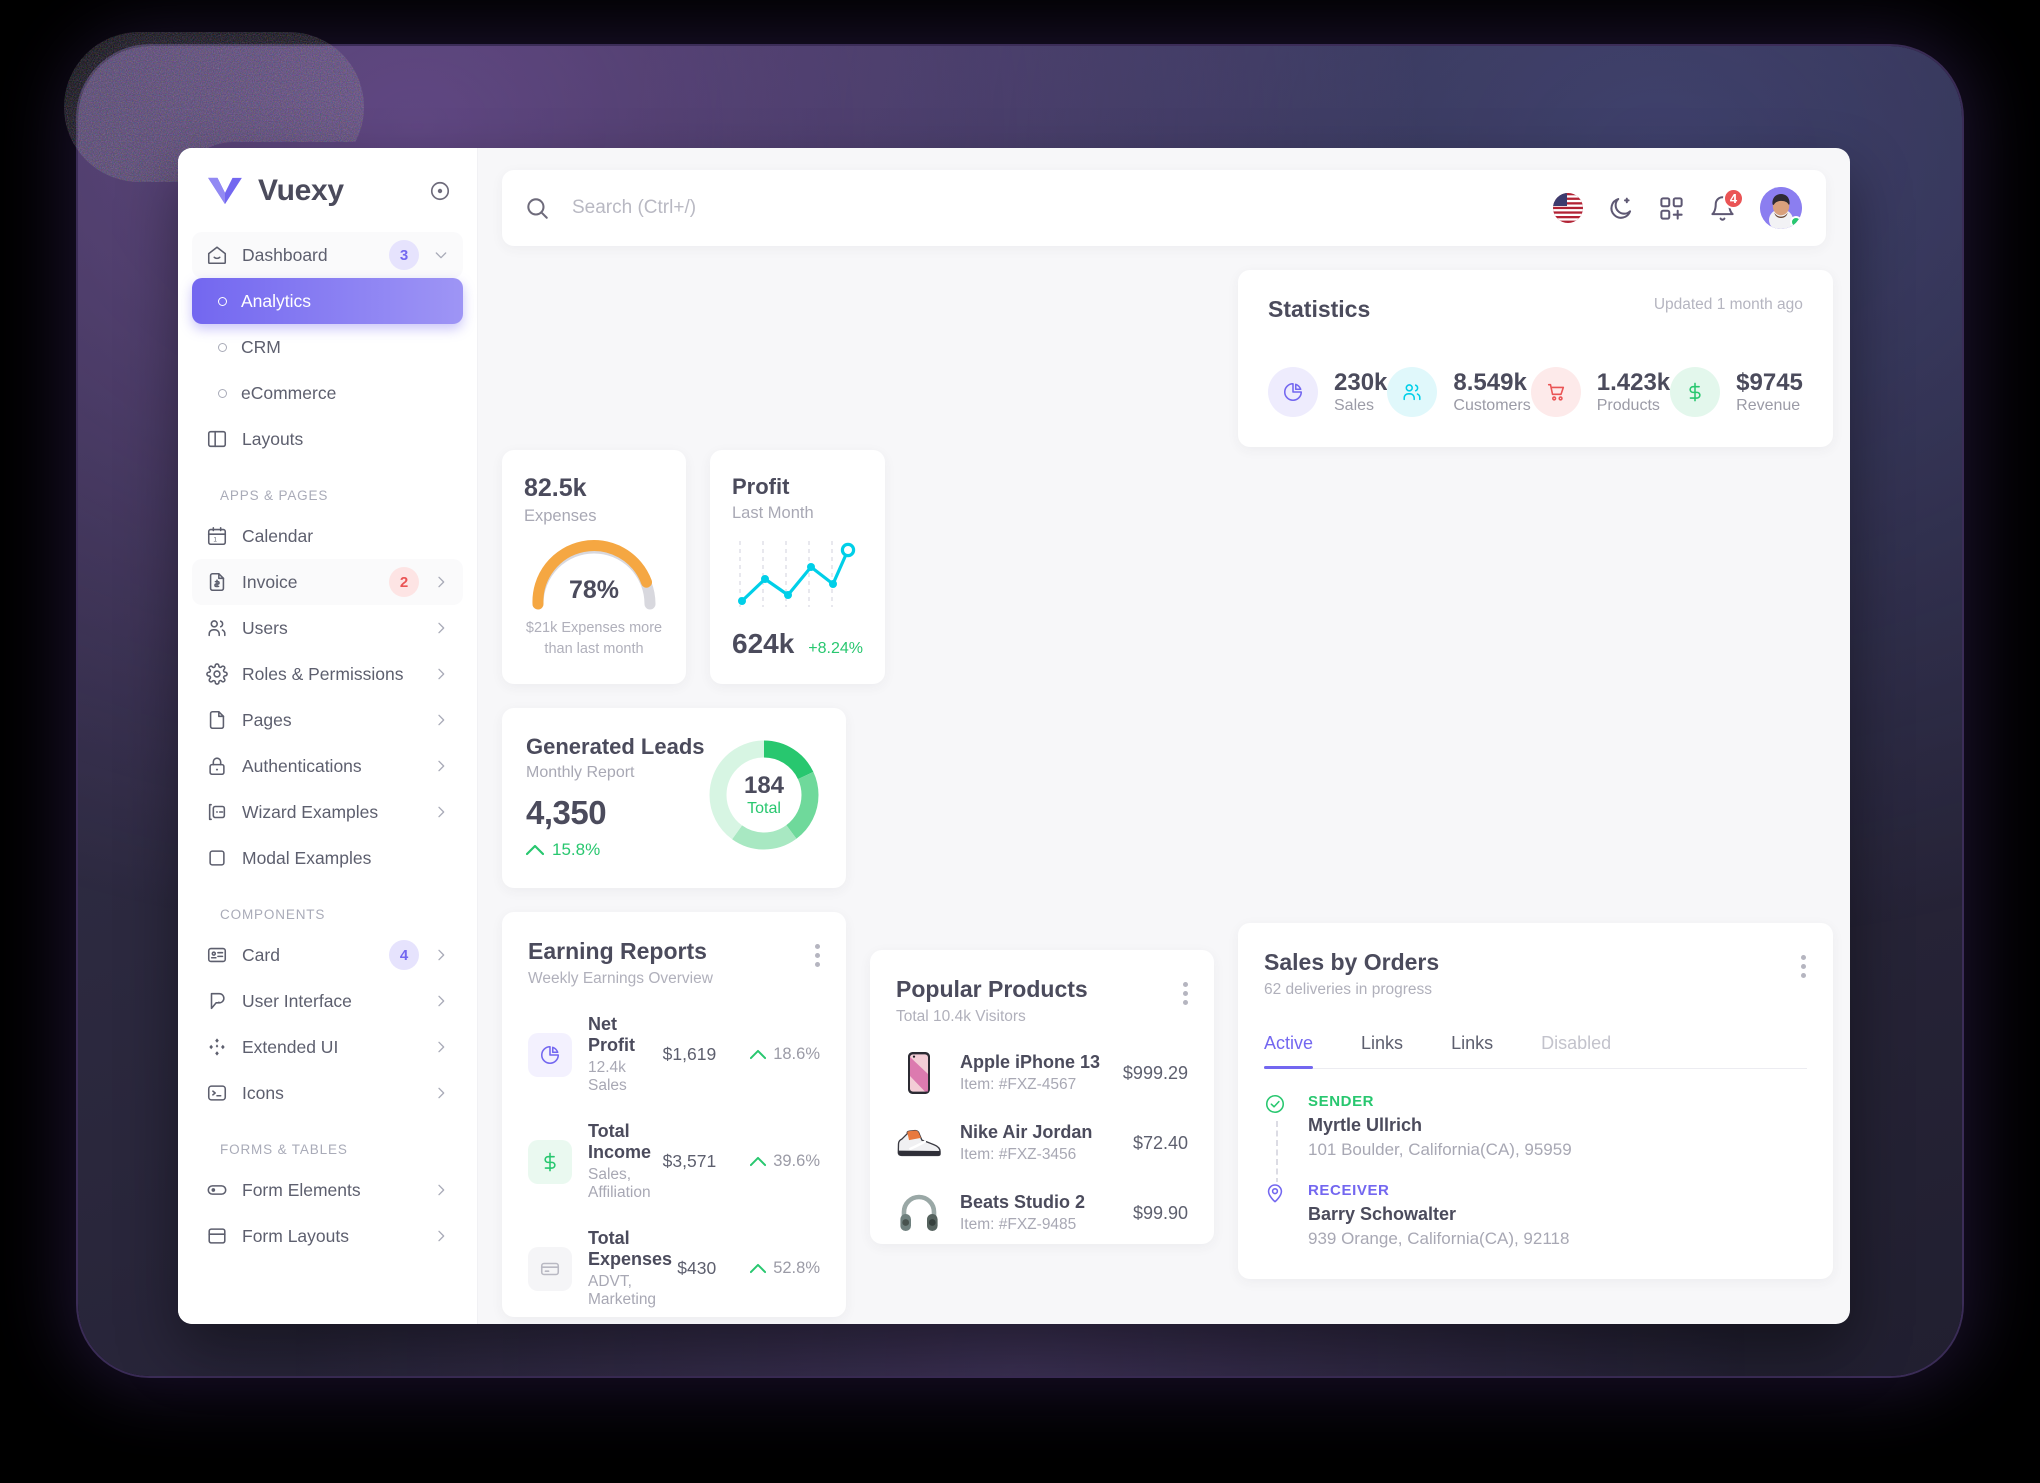 This screenshot has height=1483, width=2040. Describe the element at coordinates (1051, 208) in the screenshot. I see `search-input` at that location.